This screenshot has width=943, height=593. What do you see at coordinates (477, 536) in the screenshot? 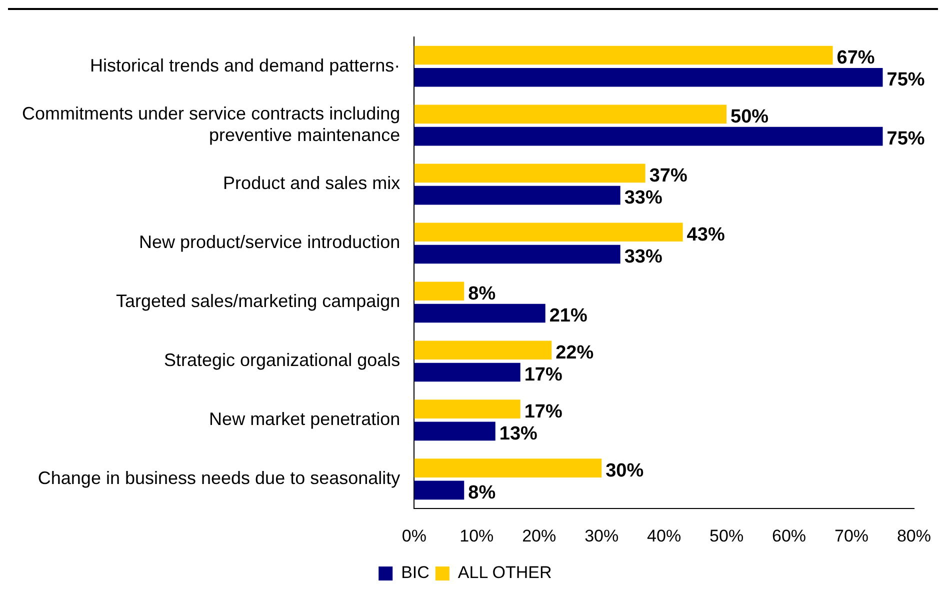
I see `x-tick-label: 10%` at bounding box center [477, 536].